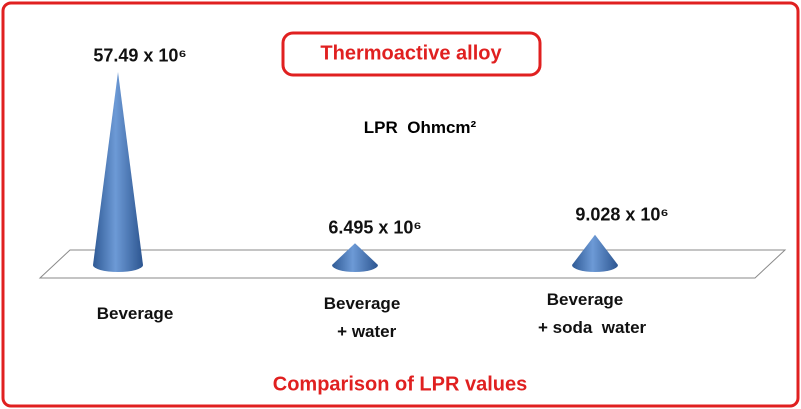 This screenshot has width=801, height=409. I want to click on title-box, so click(411, 54).